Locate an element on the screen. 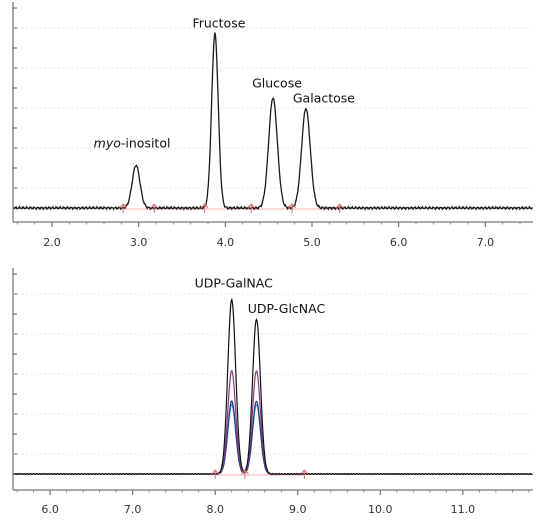  x-tick-label: 5.0 is located at coordinates (312, 242).